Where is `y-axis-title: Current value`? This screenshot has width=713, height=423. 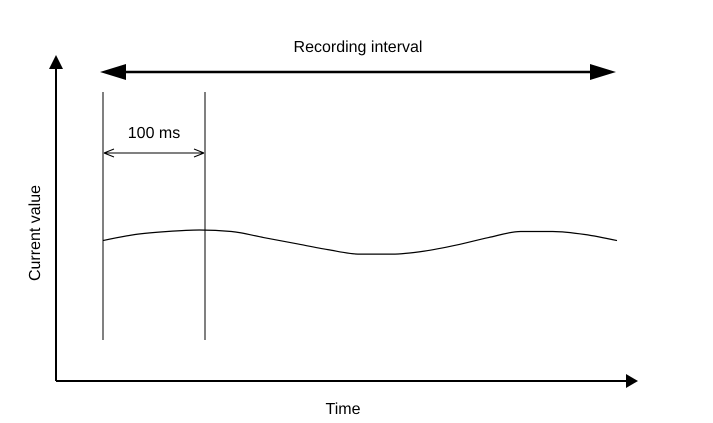 y-axis-title: Current value is located at coordinates (35, 233).